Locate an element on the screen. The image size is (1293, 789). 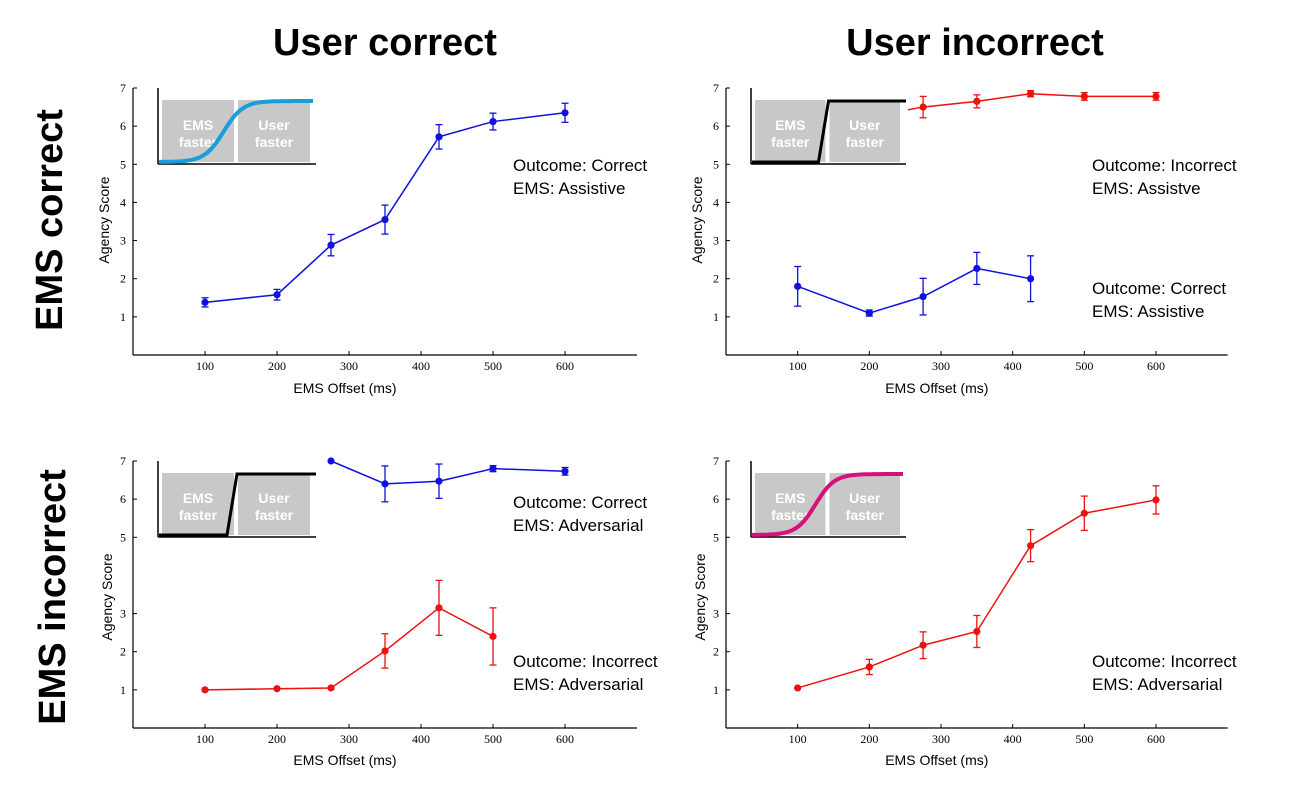
annotation-1-line-1: Outcome: Correct is located at coordinates (580, 165).